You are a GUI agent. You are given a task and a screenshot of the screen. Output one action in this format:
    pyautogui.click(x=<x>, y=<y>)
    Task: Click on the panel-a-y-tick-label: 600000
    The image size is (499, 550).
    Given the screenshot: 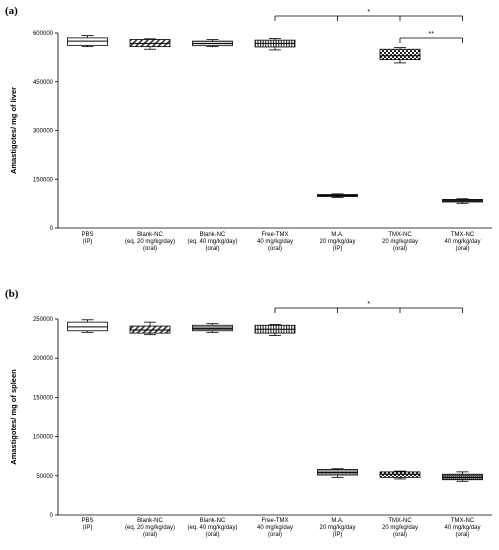 What is the action you would take?
    pyautogui.click(x=43, y=34)
    